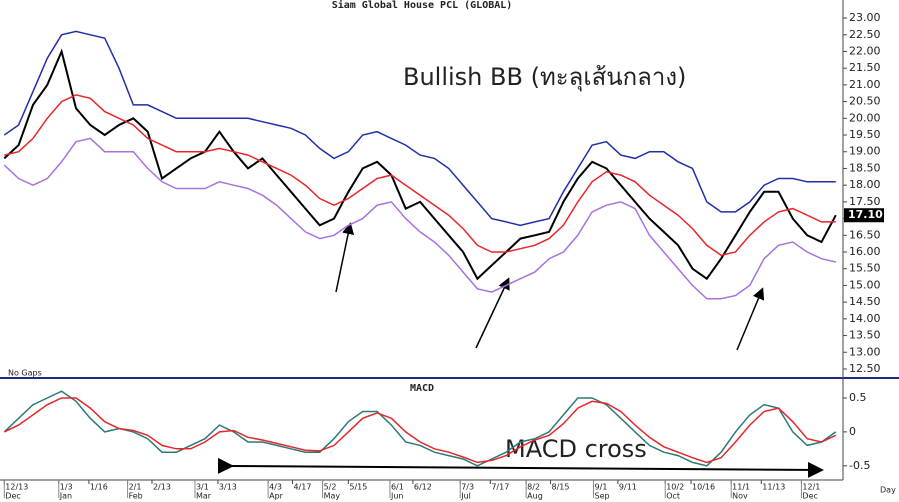  Describe the element at coordinates (332, 496) in the screenshot. I see `month-label: May` at that location.